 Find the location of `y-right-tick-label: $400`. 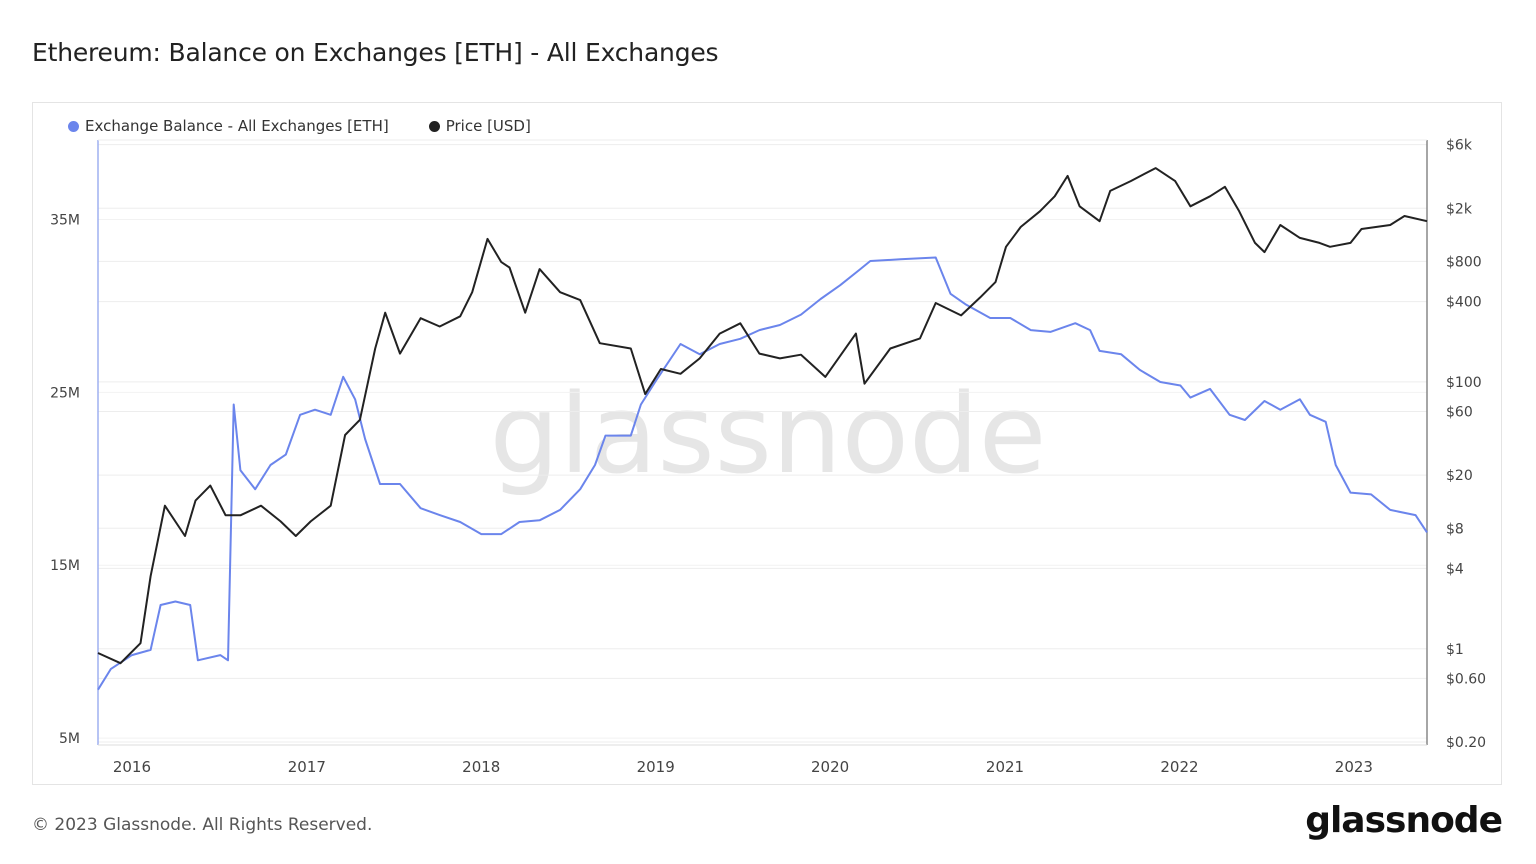

y-right-tick-label: $400 is located at coordinates (1464, 303).